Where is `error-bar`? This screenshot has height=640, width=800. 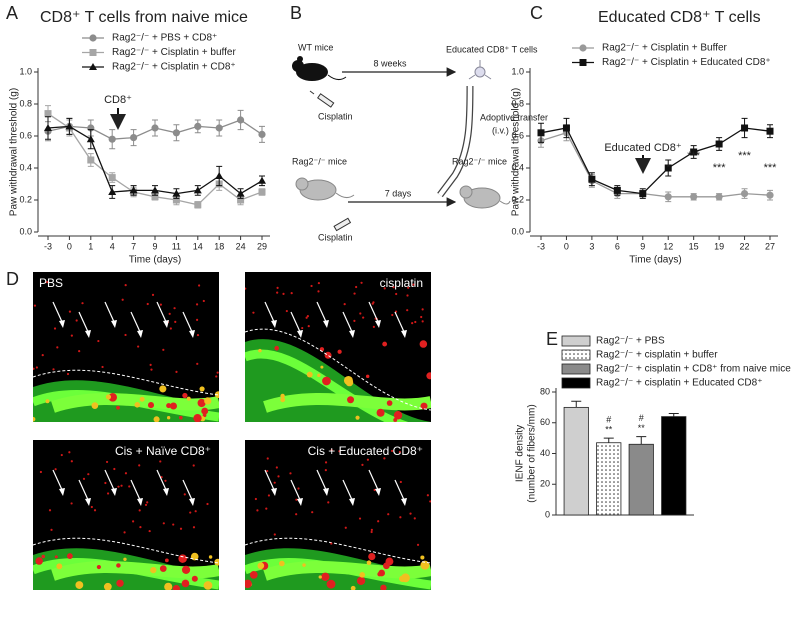
error-bar is located at coordinates (673, 415).